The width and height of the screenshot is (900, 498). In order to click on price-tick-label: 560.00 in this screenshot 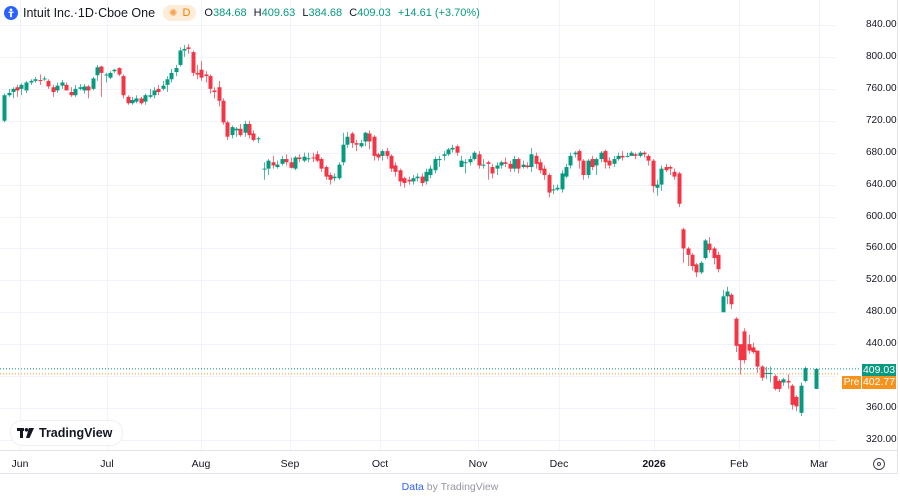, I will do `click(881, 248)`.